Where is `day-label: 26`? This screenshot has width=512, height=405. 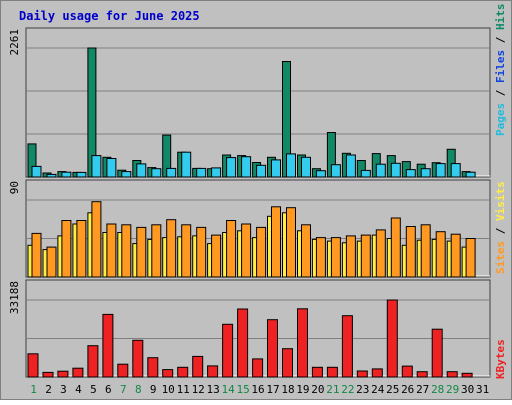
day-label: 26 is located at coordinates (407, 389).